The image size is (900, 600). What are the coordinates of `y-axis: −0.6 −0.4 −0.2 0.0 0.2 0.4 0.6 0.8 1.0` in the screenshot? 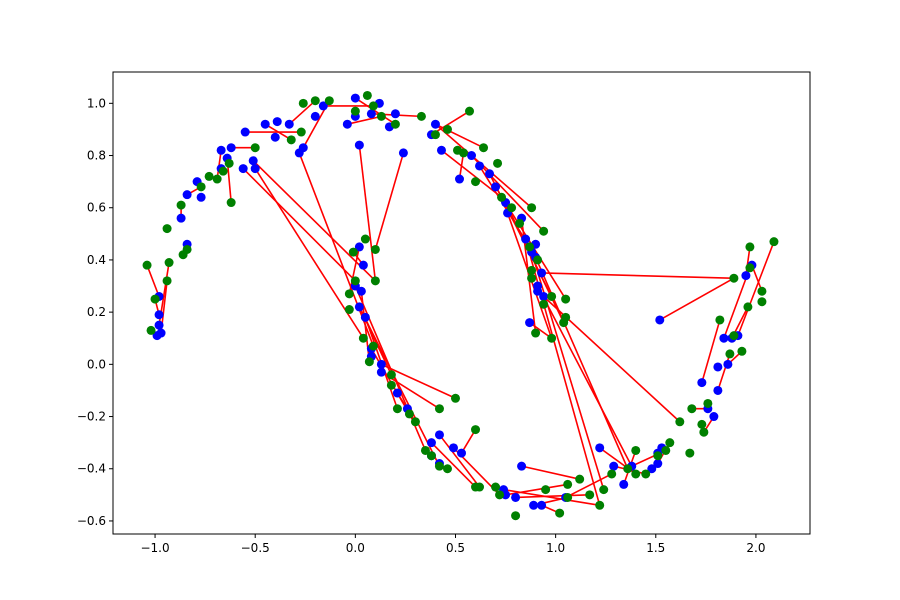 It's located at (95, 312).